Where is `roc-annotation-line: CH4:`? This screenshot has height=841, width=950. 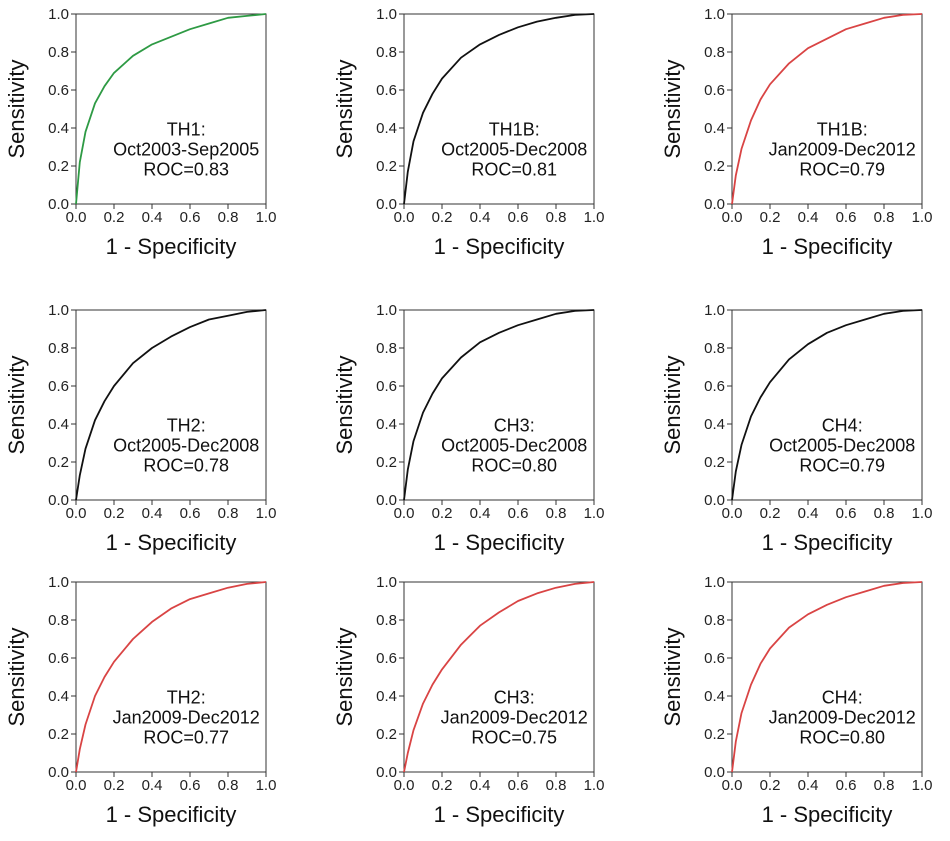
roc-annotation-line: CH4: is located at coordinates (842, 426).